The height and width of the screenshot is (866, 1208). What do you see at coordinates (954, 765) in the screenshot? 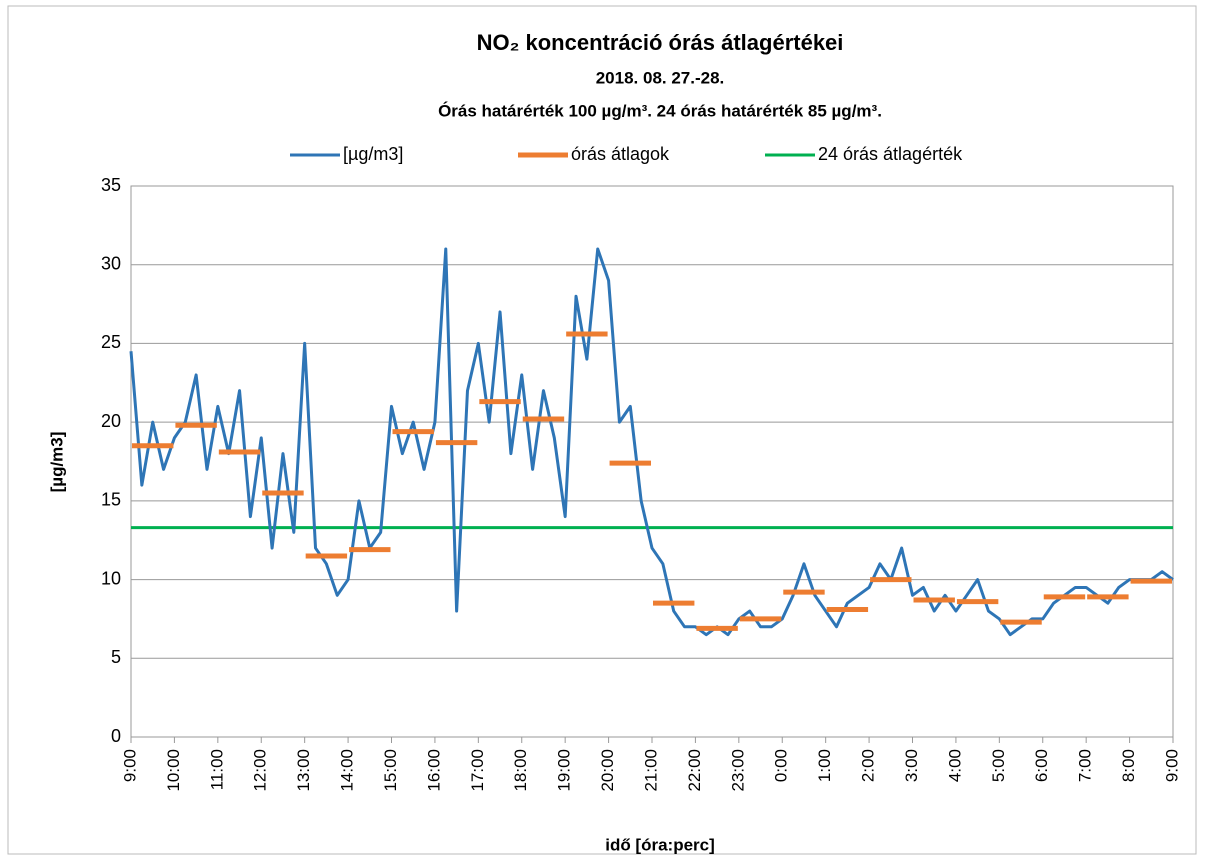
I see `x-tick-label: 4:00` at bounding box center [954, 765].